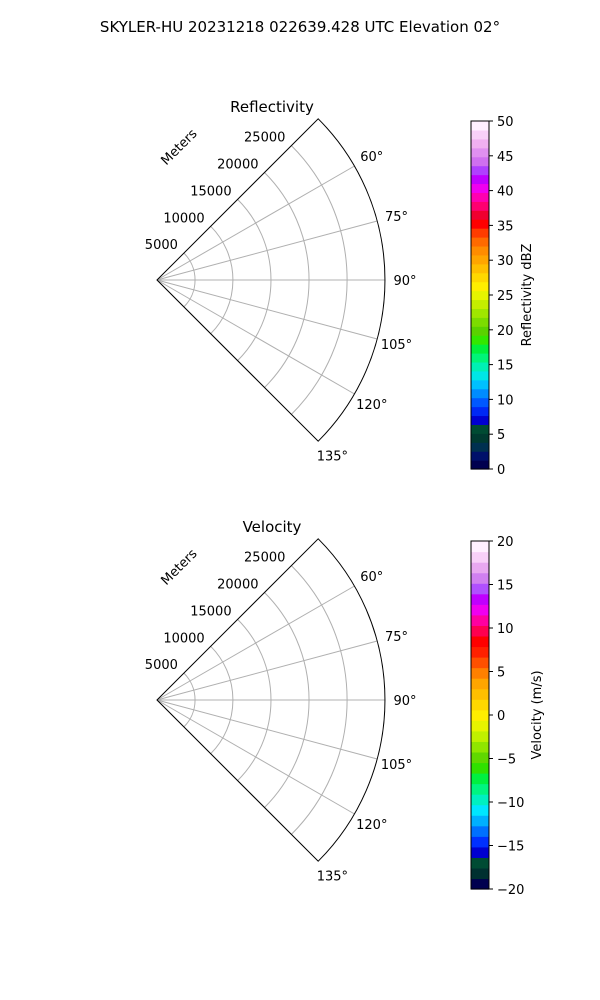 This screenshot has height=1000, width=600. What do you see at coordinates (332, 876) in the screenshot?
I see `theta-tick-label: 135°` at bounding box center [332, 876].